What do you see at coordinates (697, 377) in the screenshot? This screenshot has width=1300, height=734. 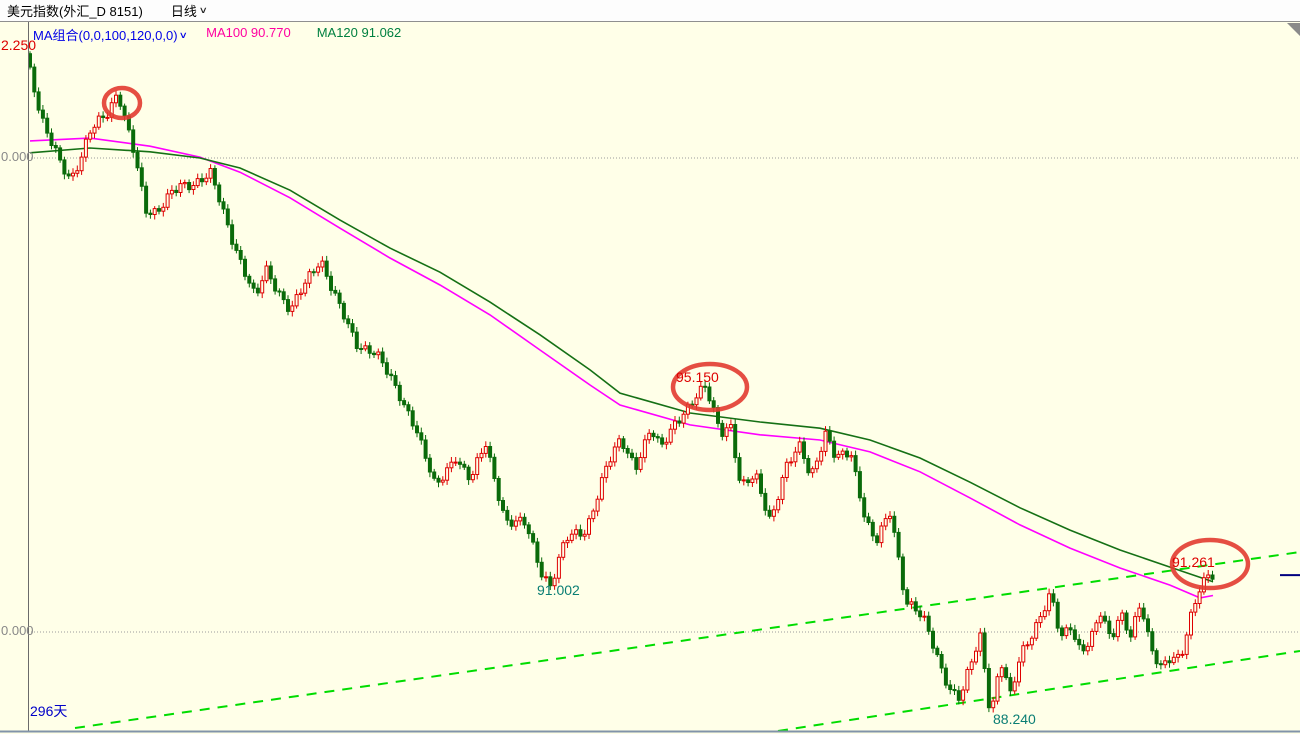 I see `peak-price-label: 95.150` at bounding box center [697, 377].